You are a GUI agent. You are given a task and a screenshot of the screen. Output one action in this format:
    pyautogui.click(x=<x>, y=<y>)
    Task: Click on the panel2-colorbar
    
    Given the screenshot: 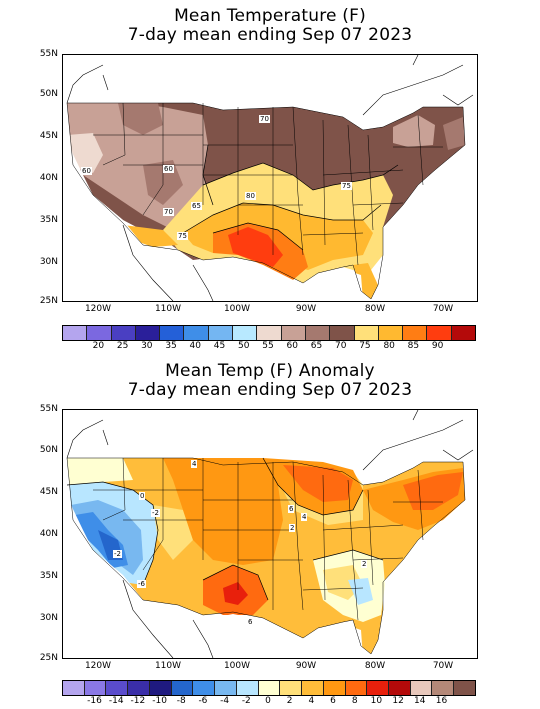 What is the action you would take?
    pyautogui.click(x=269, y=688)
    